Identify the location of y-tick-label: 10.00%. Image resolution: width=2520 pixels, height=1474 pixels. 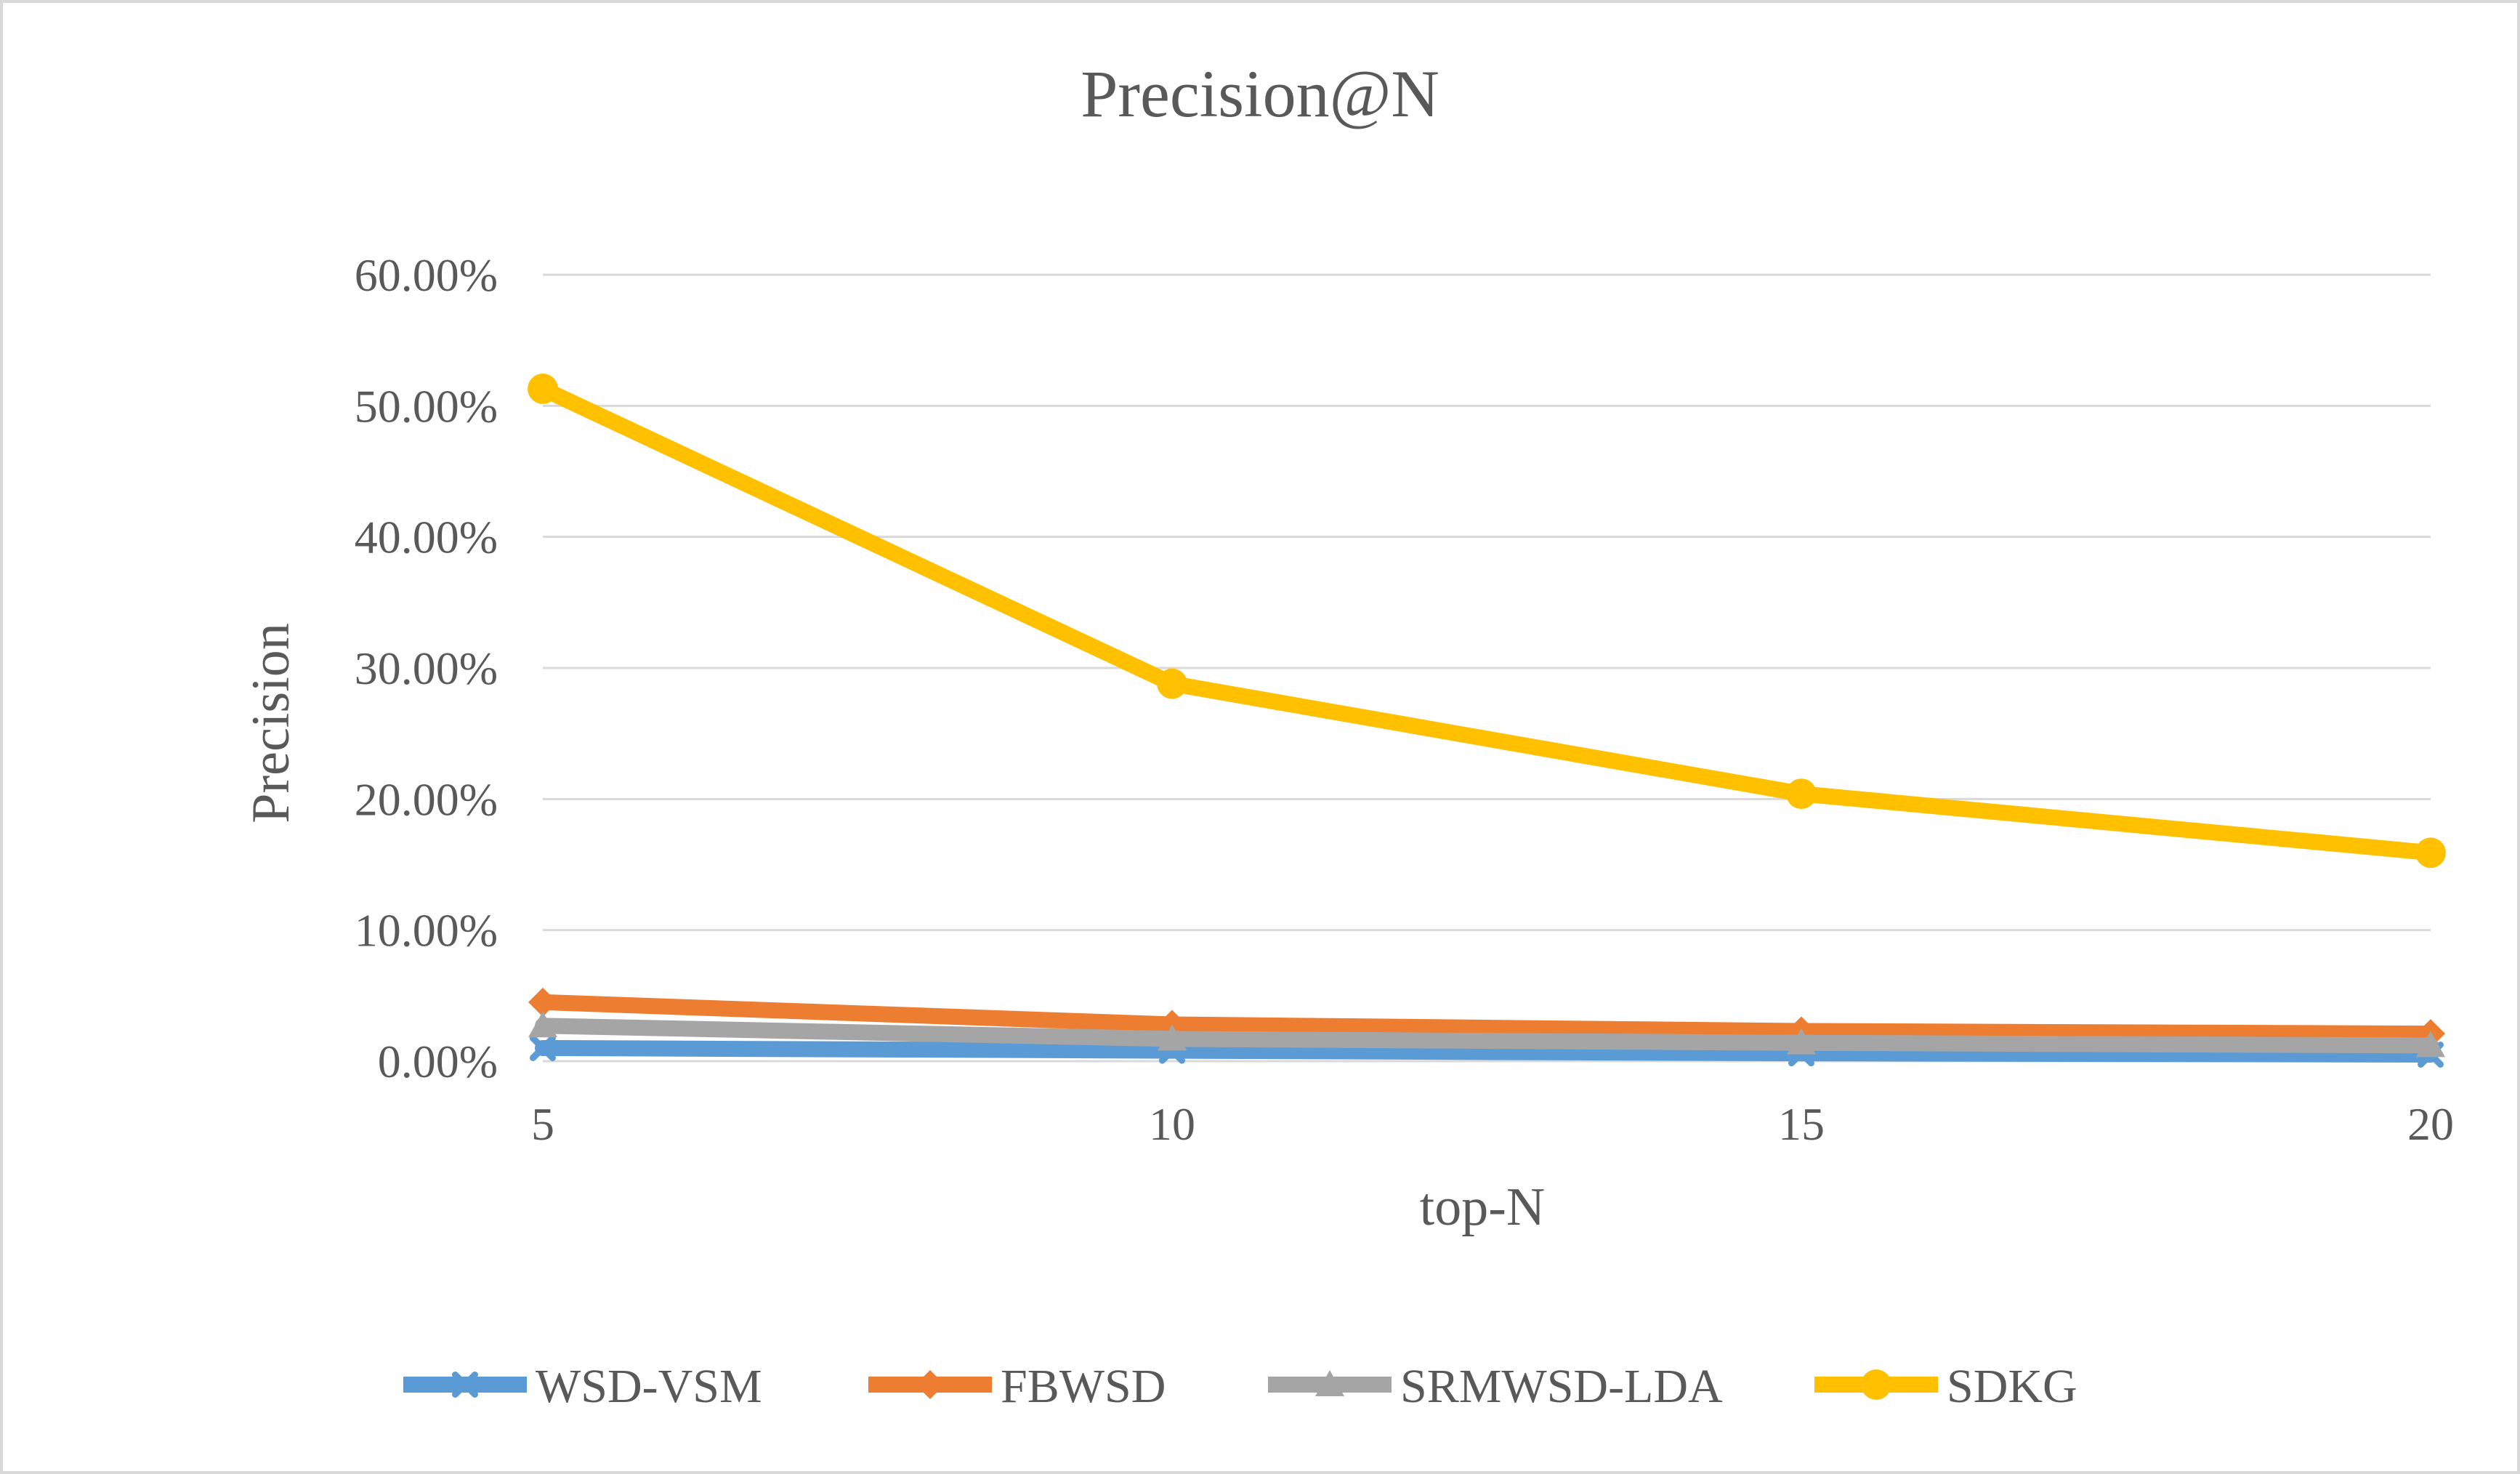
(426, 931).